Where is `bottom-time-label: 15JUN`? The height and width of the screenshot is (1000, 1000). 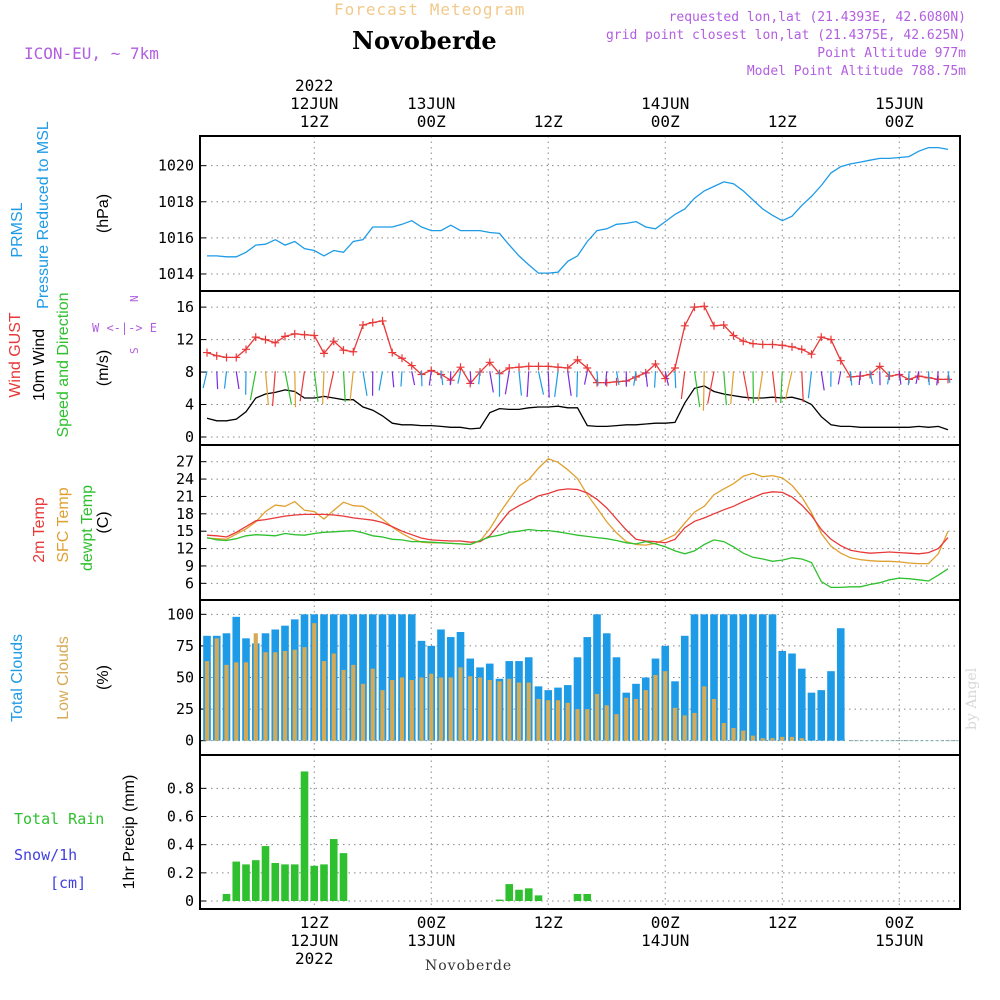 bottom-time-label: 15JUN is located at coordinates (899, 940).